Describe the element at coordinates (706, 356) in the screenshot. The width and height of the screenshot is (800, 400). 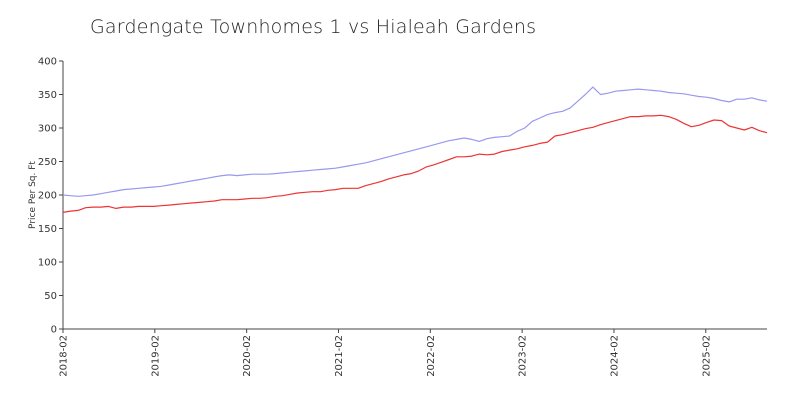
I see `x-tick-label: 2025-02` at that location.